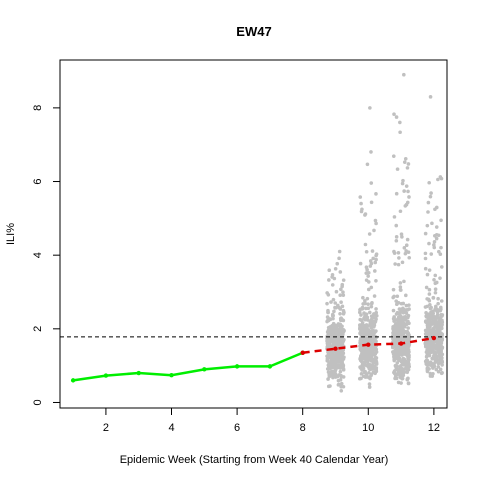 The width and height of the screenshot is (480, 480). I want to click on y-tick-label: 6, so click(38, 181).